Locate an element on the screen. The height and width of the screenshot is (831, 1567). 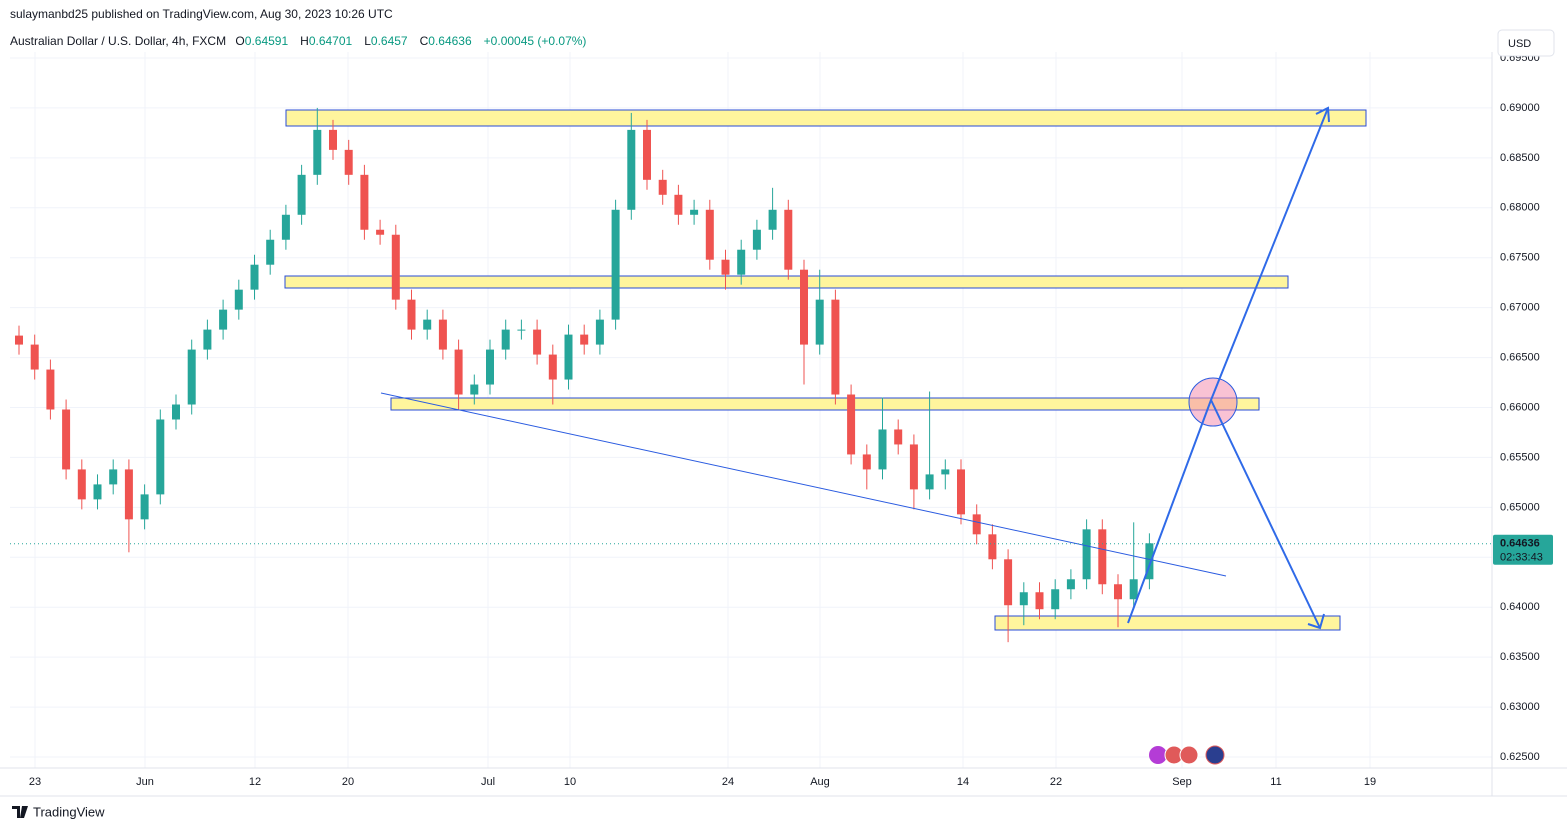
ohlc-value: 0.64591 is located at coordinates (266, 41).